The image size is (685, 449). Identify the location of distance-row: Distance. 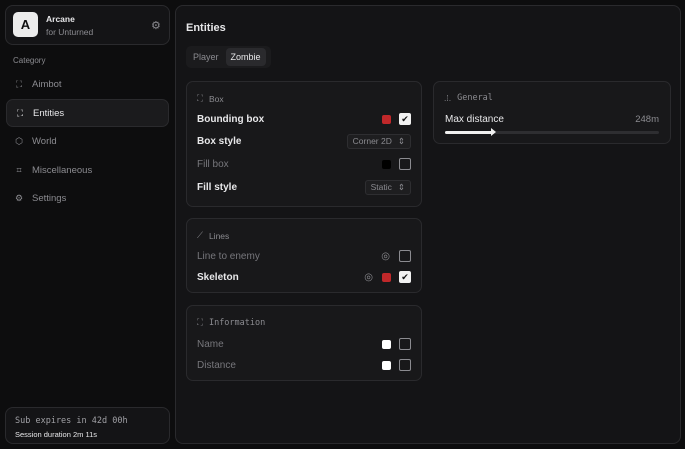
(304, 365).